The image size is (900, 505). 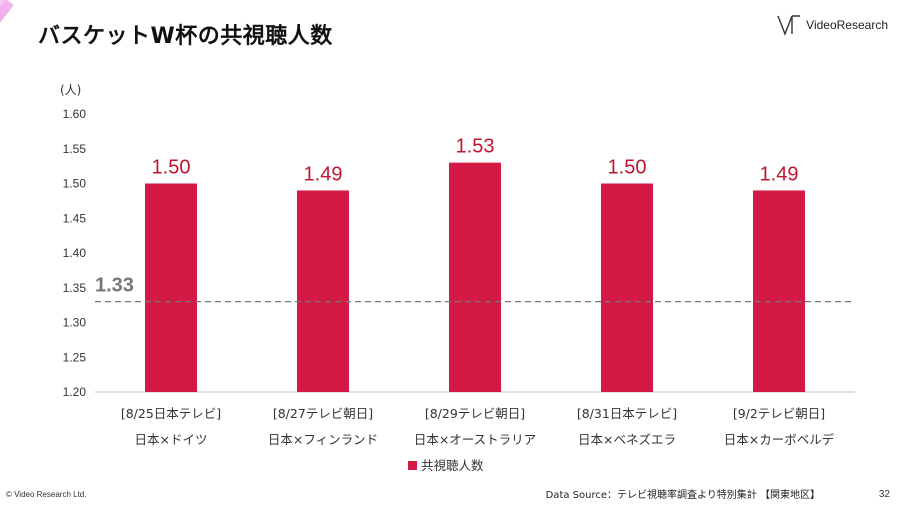 What do you see at coordinates (171, 439) in the screenshot?
I see `x-tick-sublabel: 日本×ドイツ` at bounding box center [171, 439].